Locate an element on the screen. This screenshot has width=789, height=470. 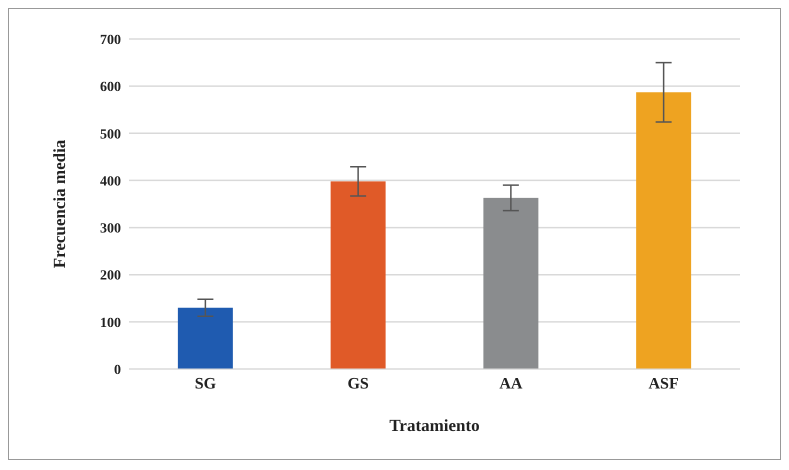
y-tick-label: 400 is located at coordinates (110, 182).